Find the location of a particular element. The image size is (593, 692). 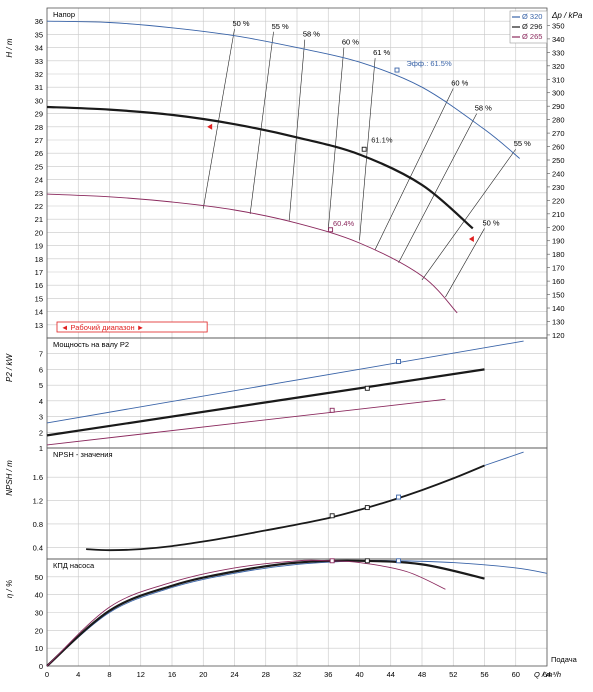

right-tick-label: 190 is located at coordinates (558, 241).